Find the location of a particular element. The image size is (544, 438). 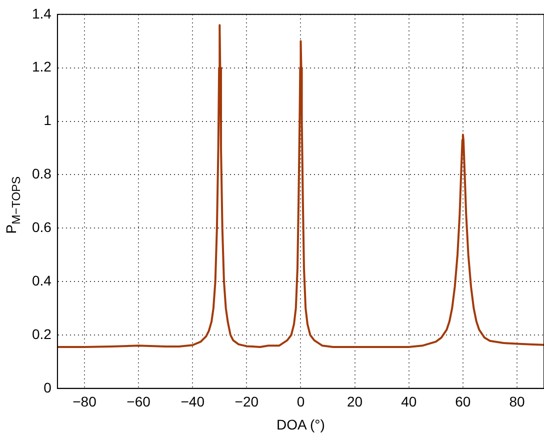

y-tick-label: 1.2 is located at coordinates (42, 66).